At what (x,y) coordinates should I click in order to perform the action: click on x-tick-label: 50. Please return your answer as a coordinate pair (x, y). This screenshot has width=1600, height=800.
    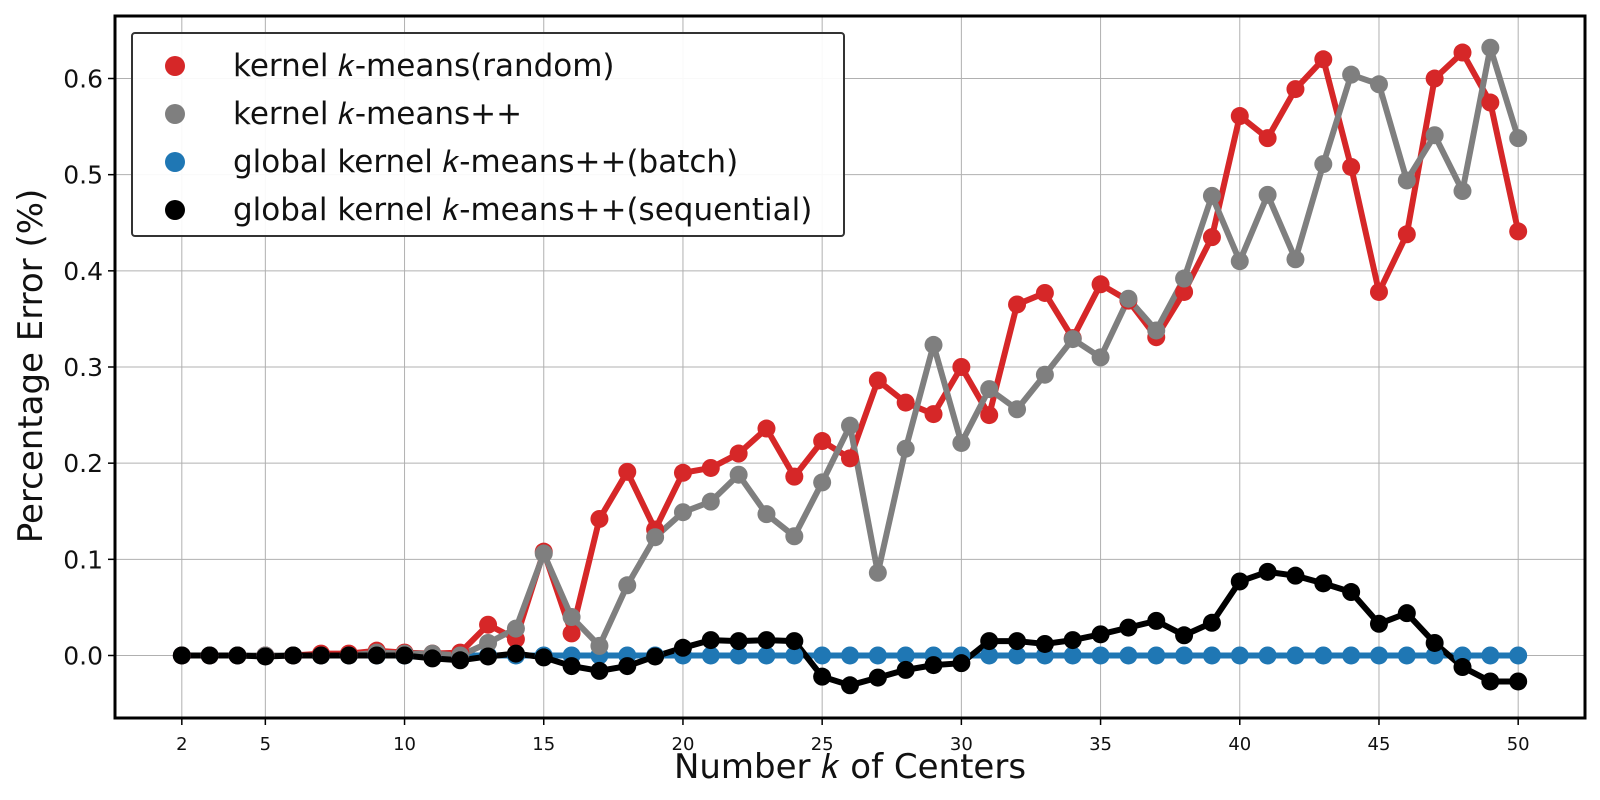
    Looking at the image, I should click on (1518, 744).